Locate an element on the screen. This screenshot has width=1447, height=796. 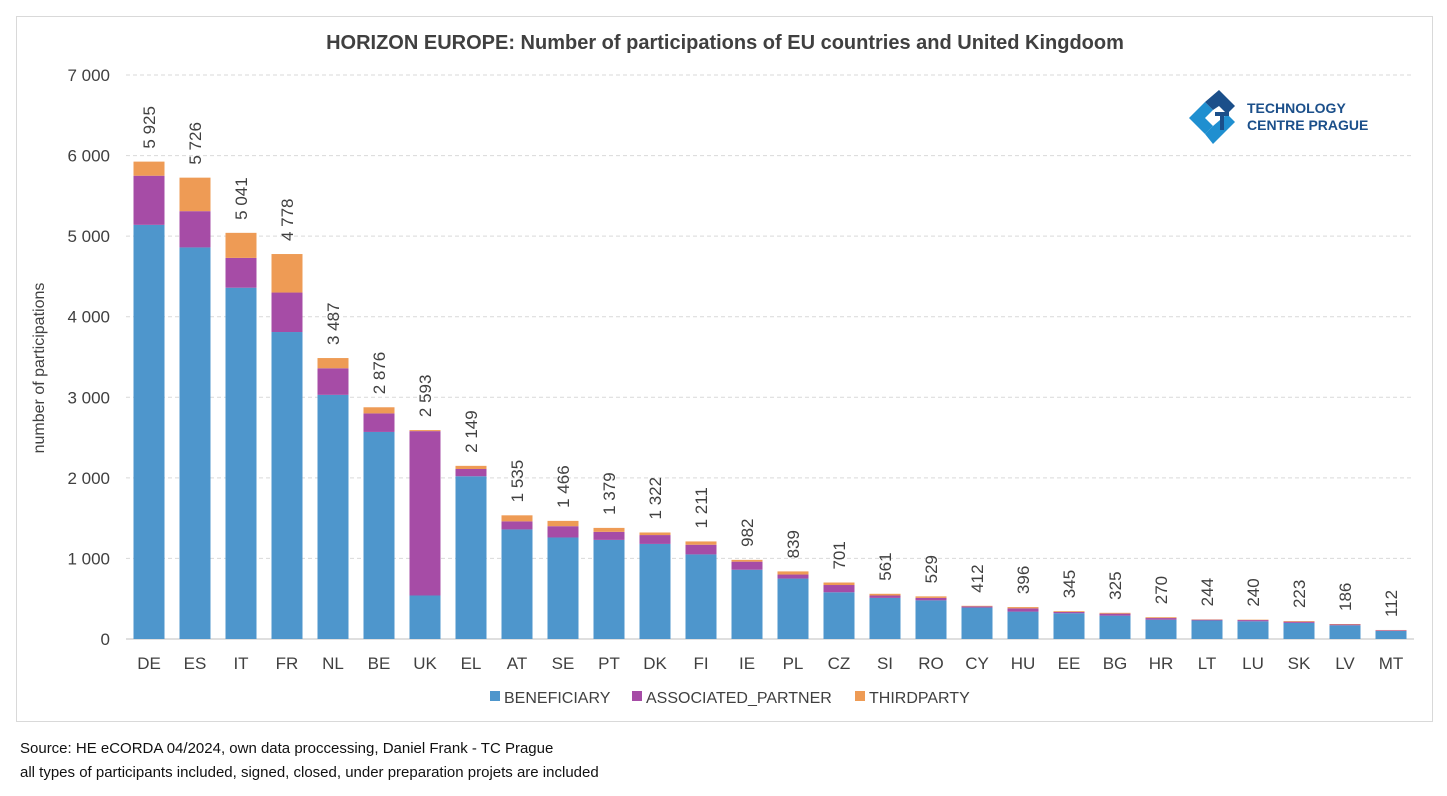
total-data-label: 325 is located at coordinates (1115, 585).